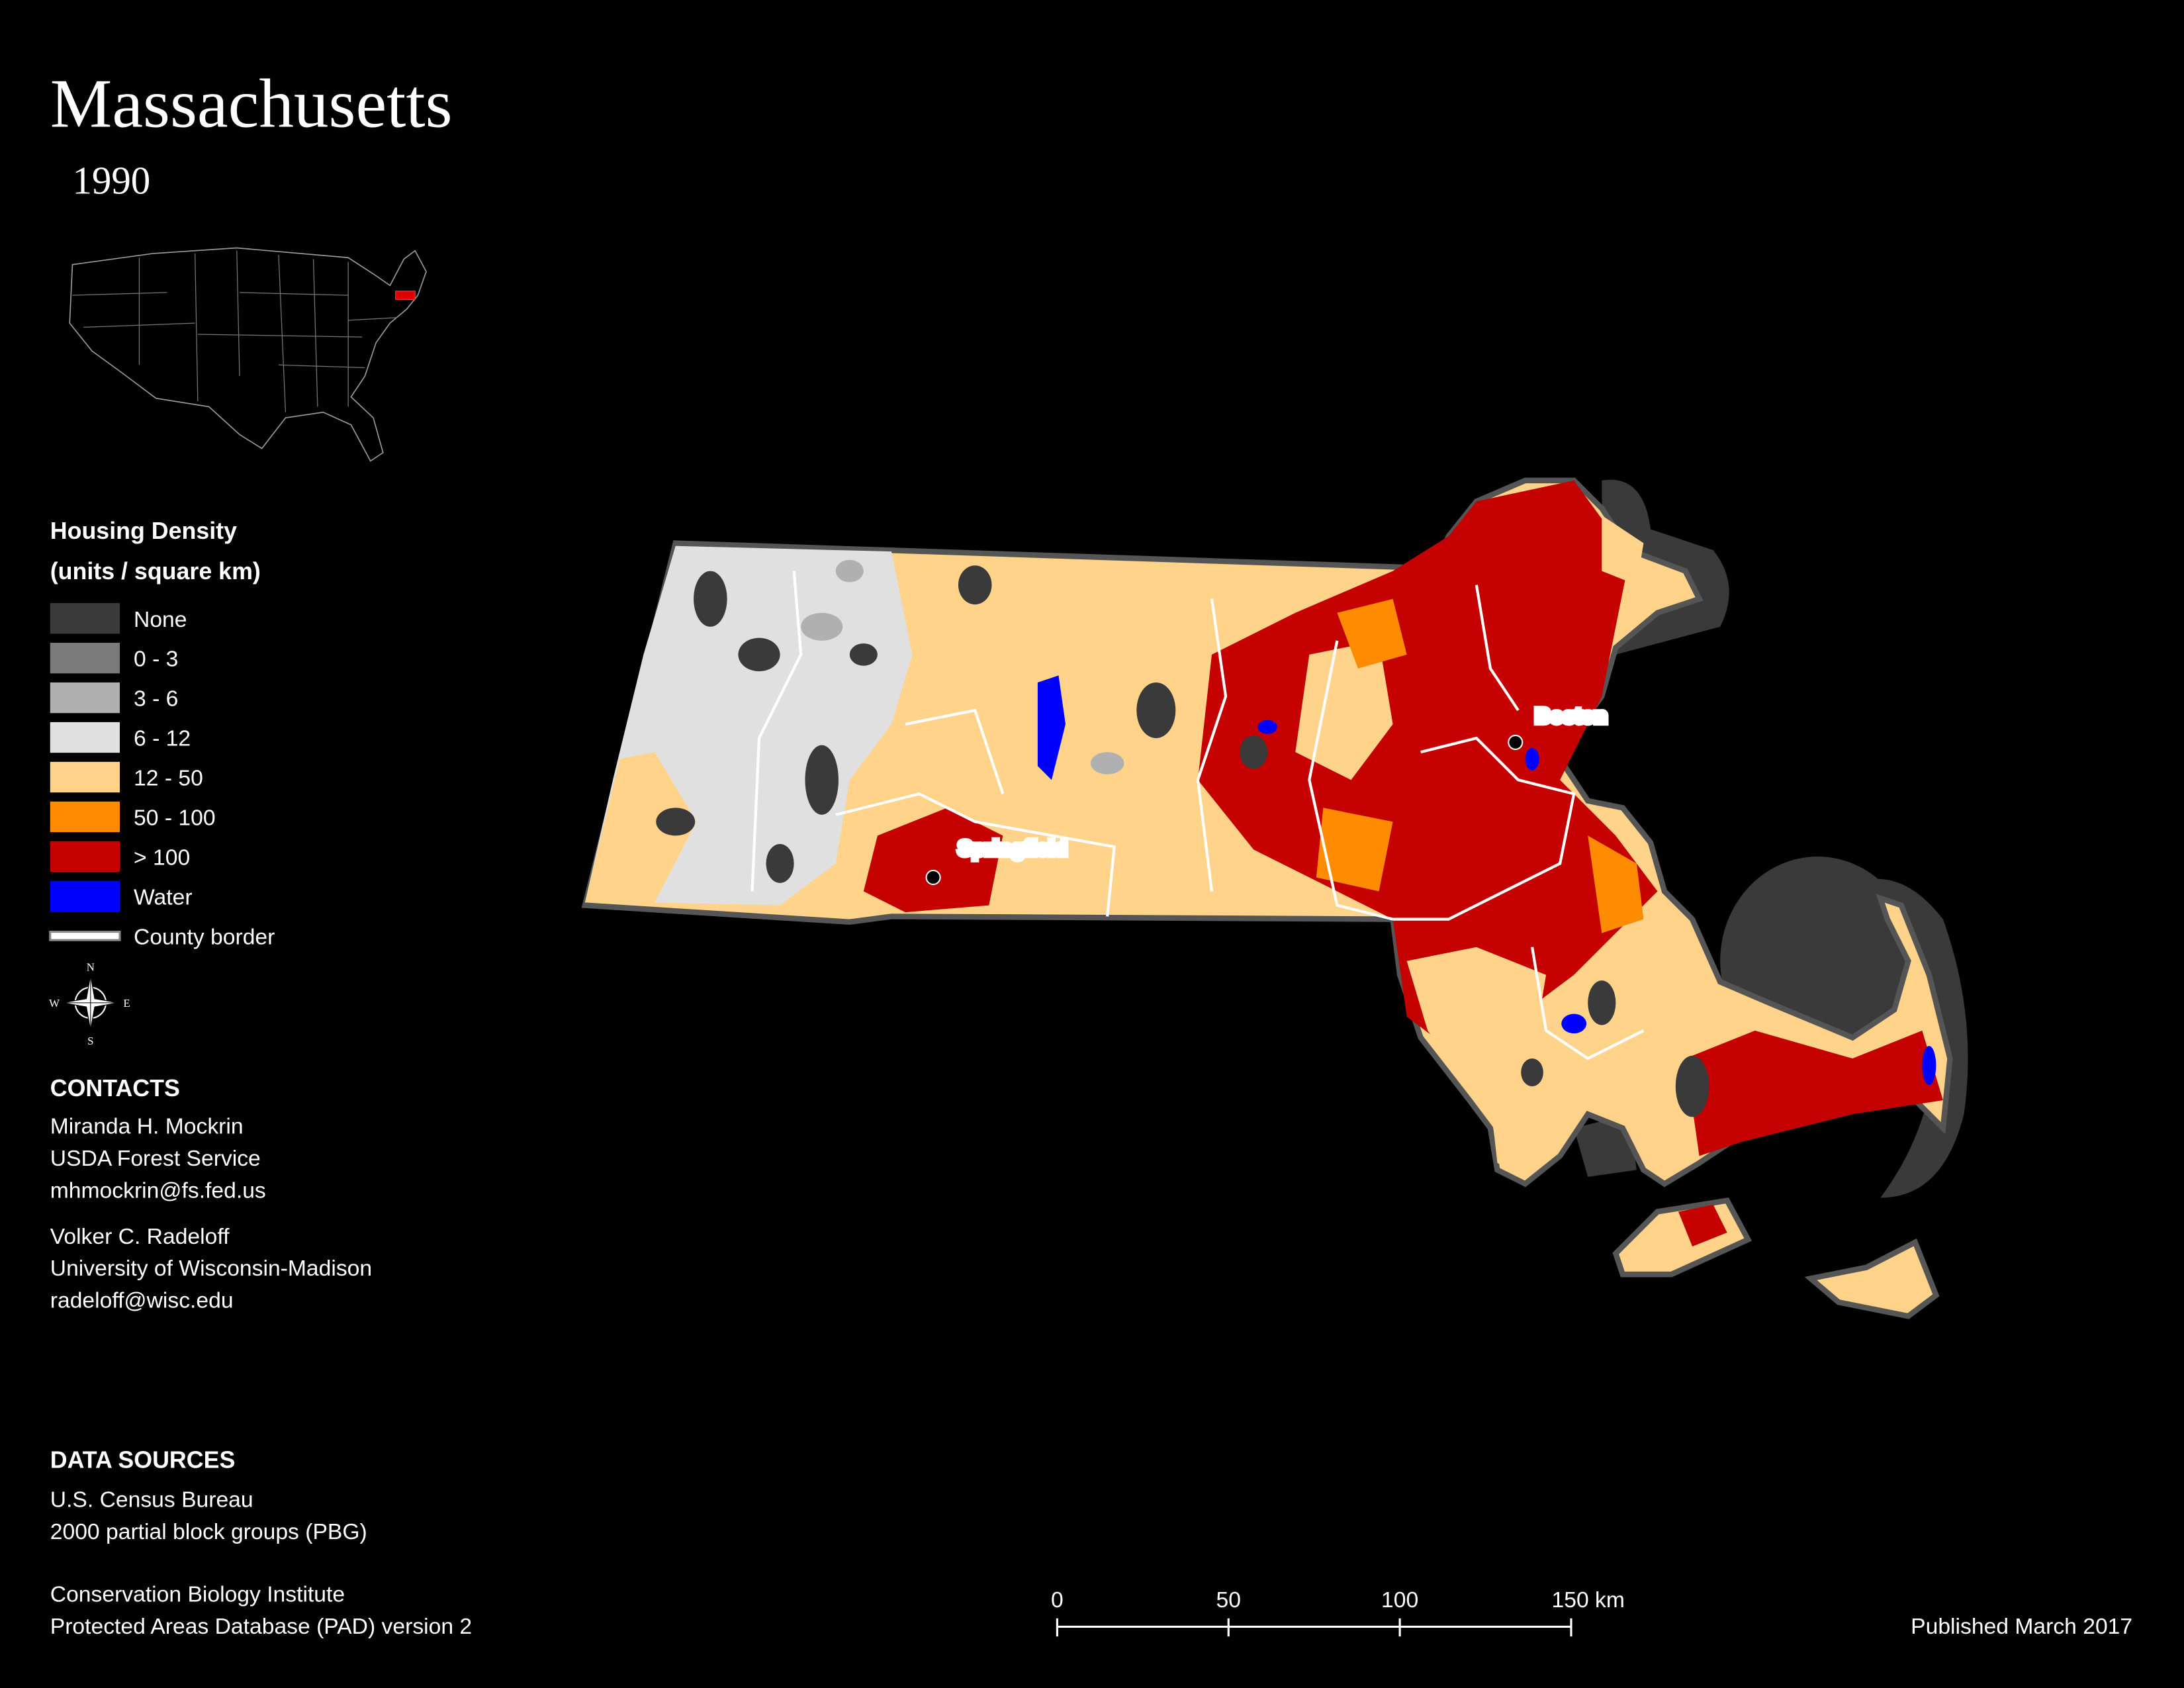  What do you see at coordinates (156, 659) in the screenshot?
I see `legend-label: 0 - 3` at bounding box center [156, 659].